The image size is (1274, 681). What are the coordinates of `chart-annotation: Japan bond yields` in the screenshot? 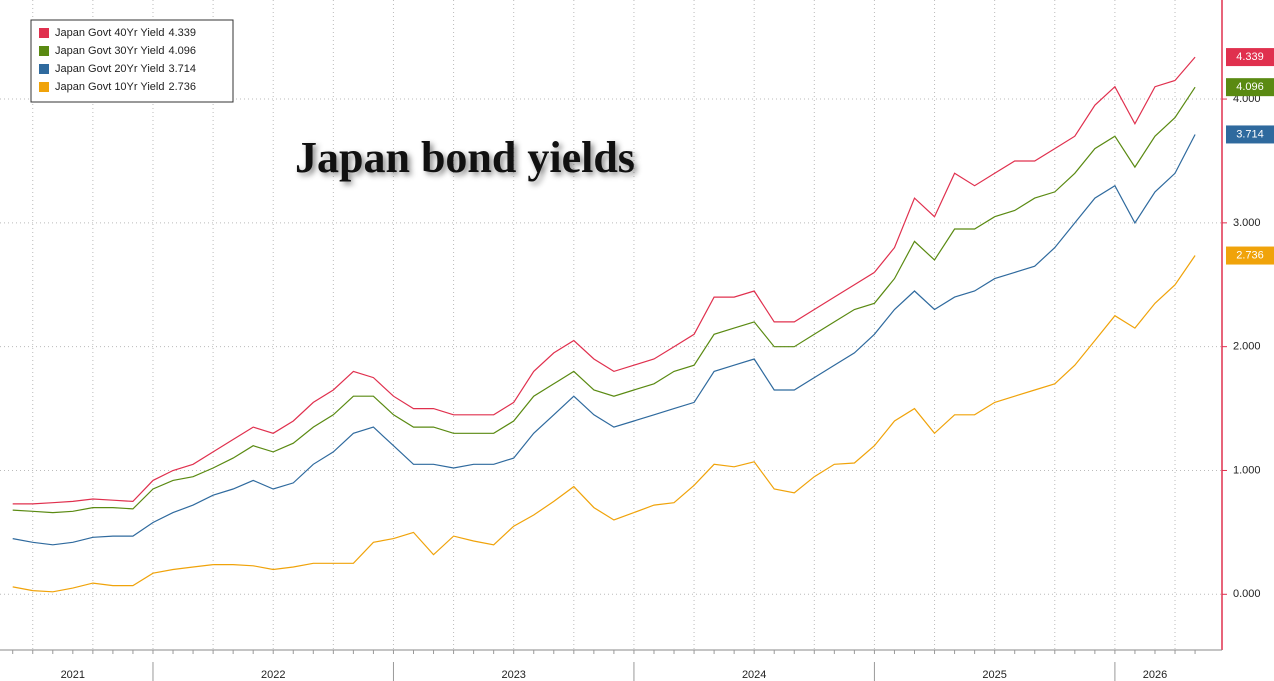 It's located at (465, 157).